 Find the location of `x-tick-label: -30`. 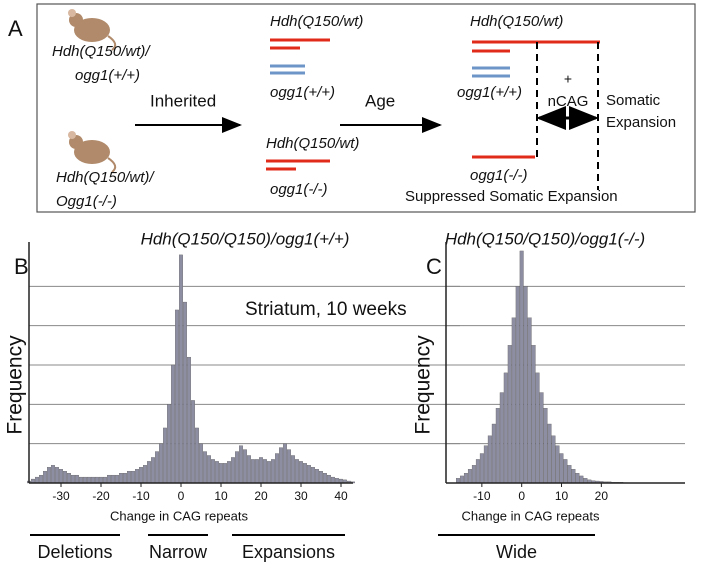

x-tick-label: -30 is located at coordinates (61, 496).